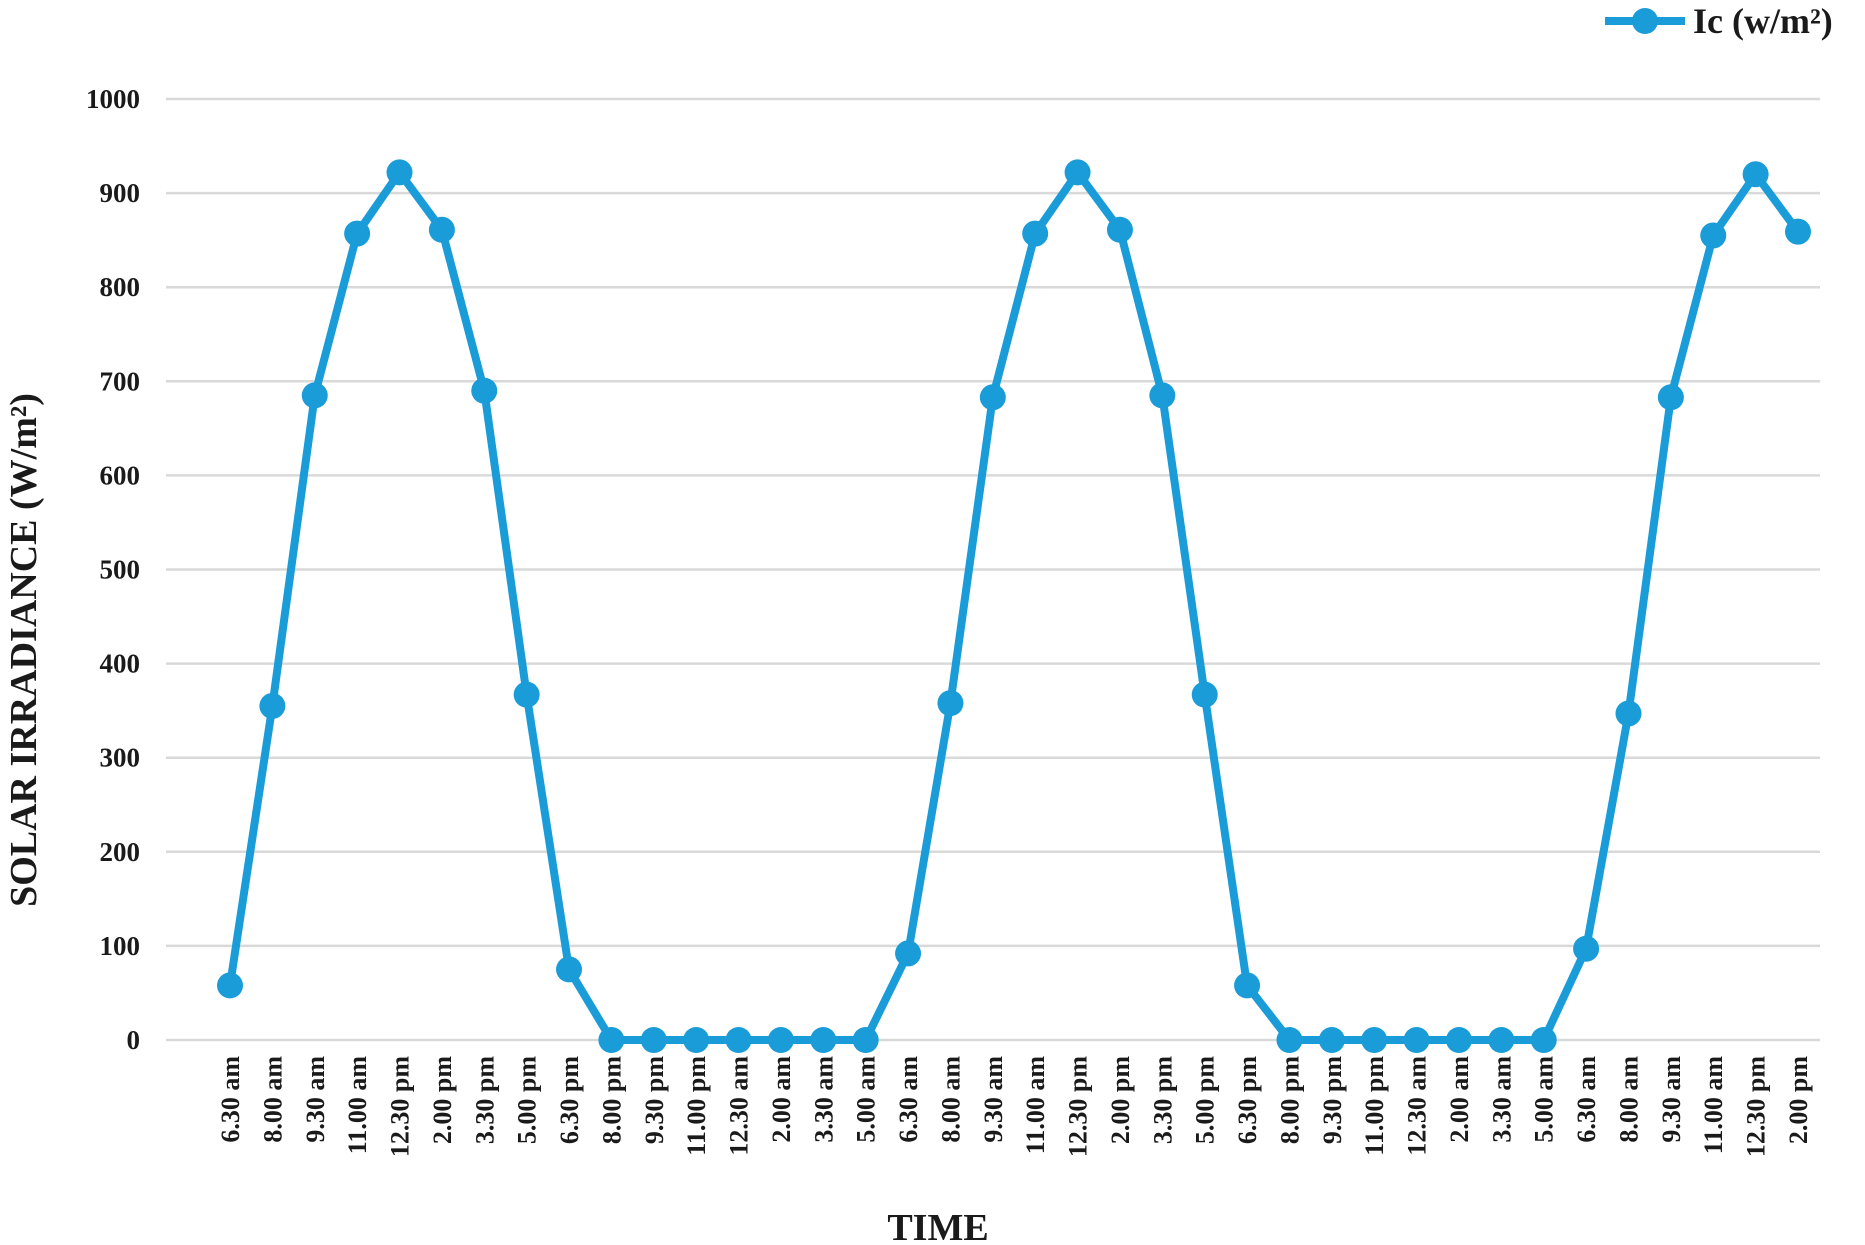  What do you see at coordinates (113, 99) in the screenshot?
I see `y-tick-label: 1000` at bounding box center [113, 99].